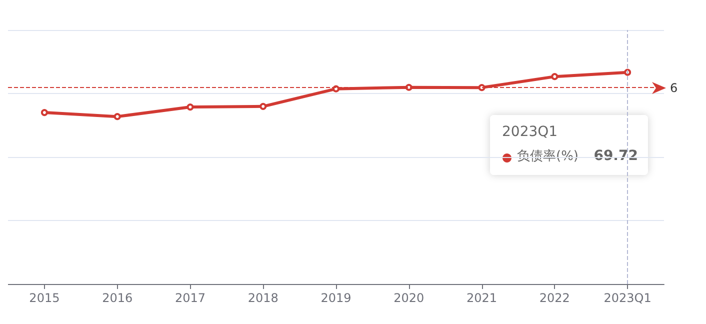 The image size is (706, 324). Describe the element at coordinates (263, 298) in the screenshot. I see `x-tick-label: 2018` at that location.